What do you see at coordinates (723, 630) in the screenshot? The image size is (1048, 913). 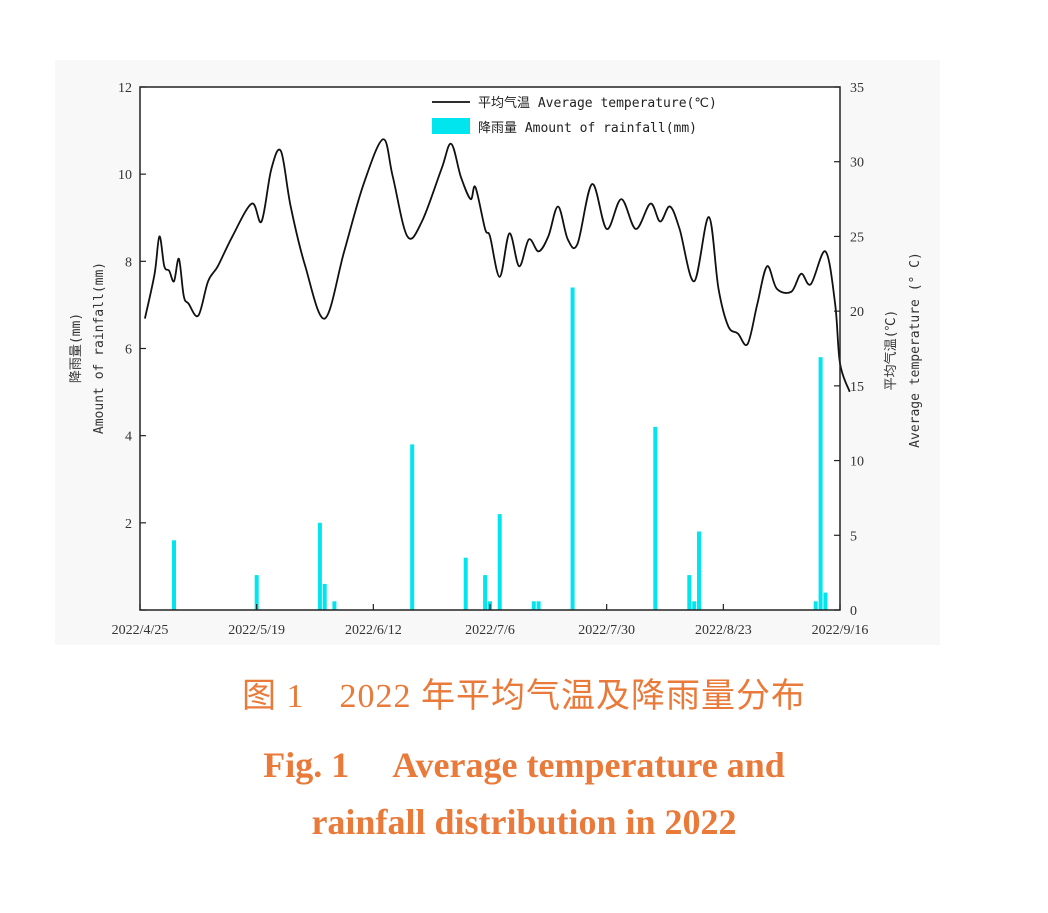 I see `x-tick-label: 2022/8/23` at bounding box center [723, 630].